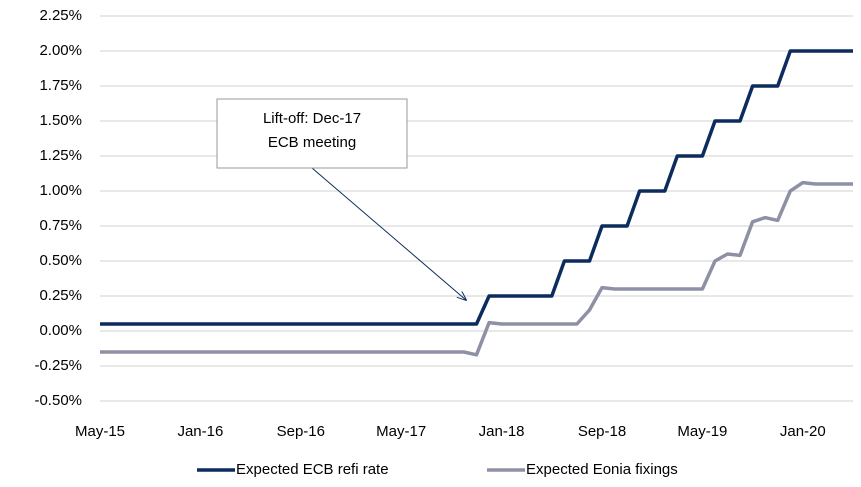  What do you see at coordinates (60, 260) in the screenshot?
I see `y-tick-label: 0.50%` at bounding box center [60, 260].